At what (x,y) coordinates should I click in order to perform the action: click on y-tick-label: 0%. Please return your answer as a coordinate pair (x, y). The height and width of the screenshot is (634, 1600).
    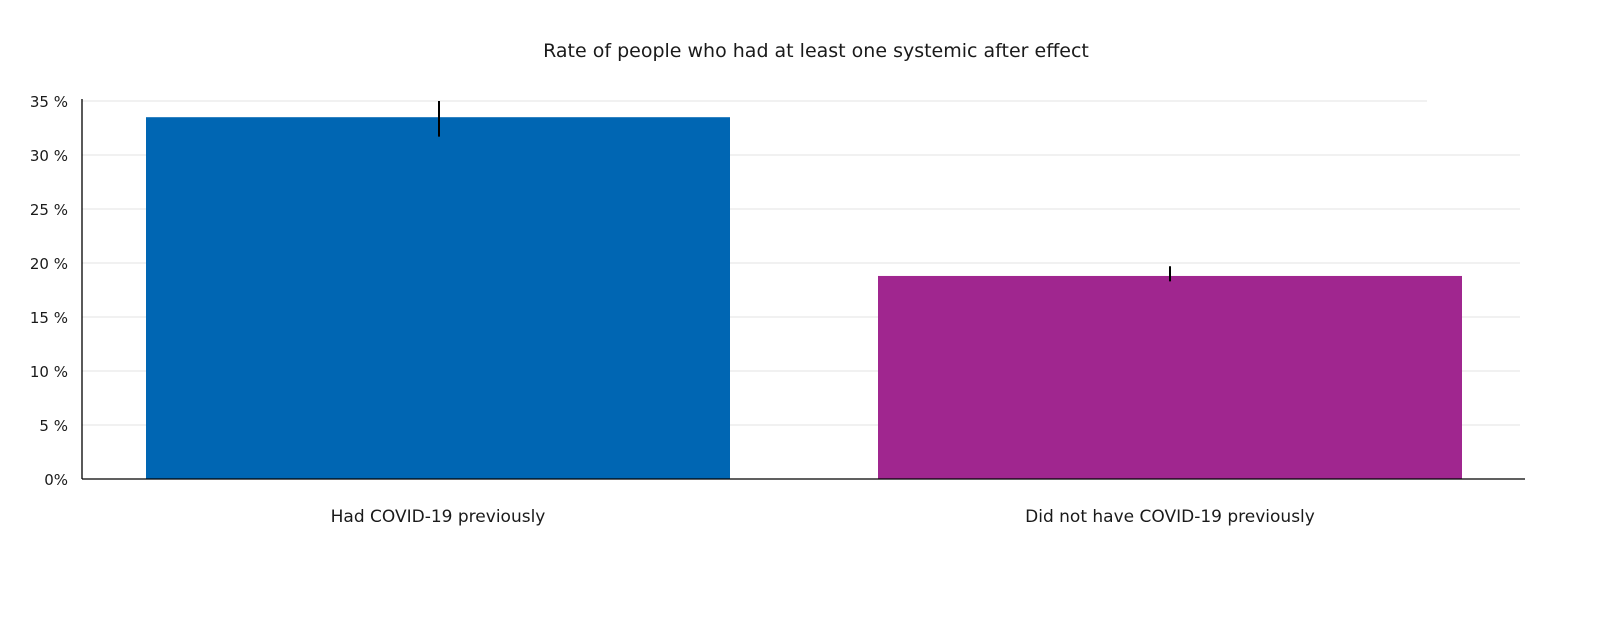
    Looking at the image, I should click on (56, 480).